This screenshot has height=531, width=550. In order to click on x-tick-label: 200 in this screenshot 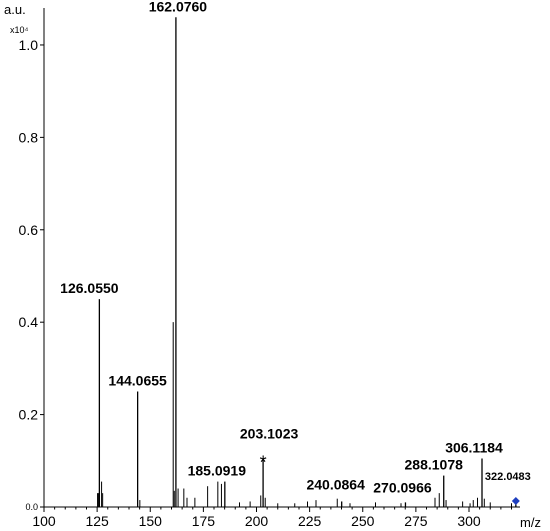, I will do `click(257, 521)`.